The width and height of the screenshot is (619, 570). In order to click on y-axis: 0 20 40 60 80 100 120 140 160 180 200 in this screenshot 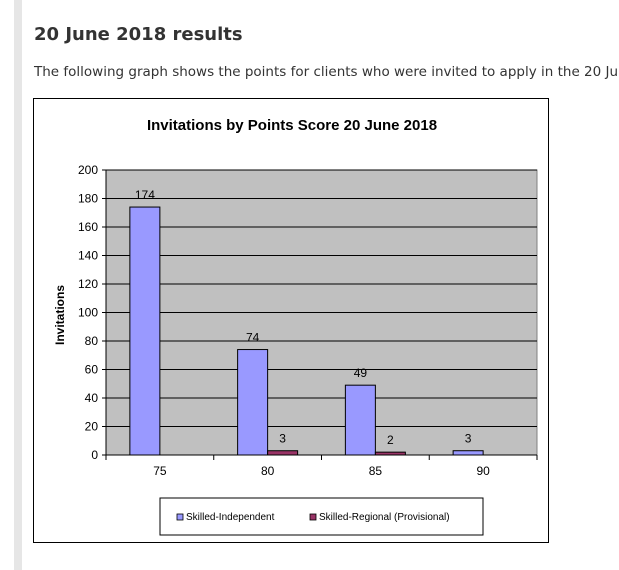, I will do `click(92, 312)`.